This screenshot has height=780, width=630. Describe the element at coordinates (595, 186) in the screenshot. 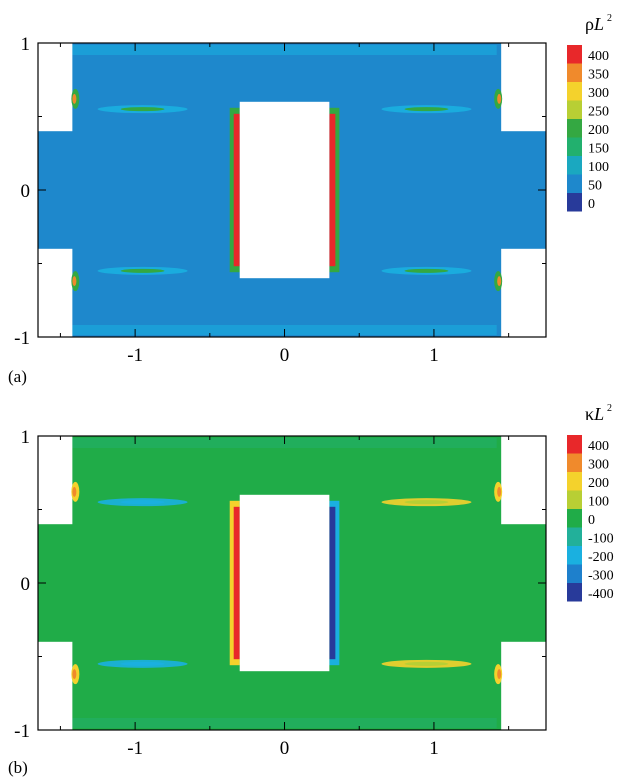

I see `colorbar-label: 50` at that location.